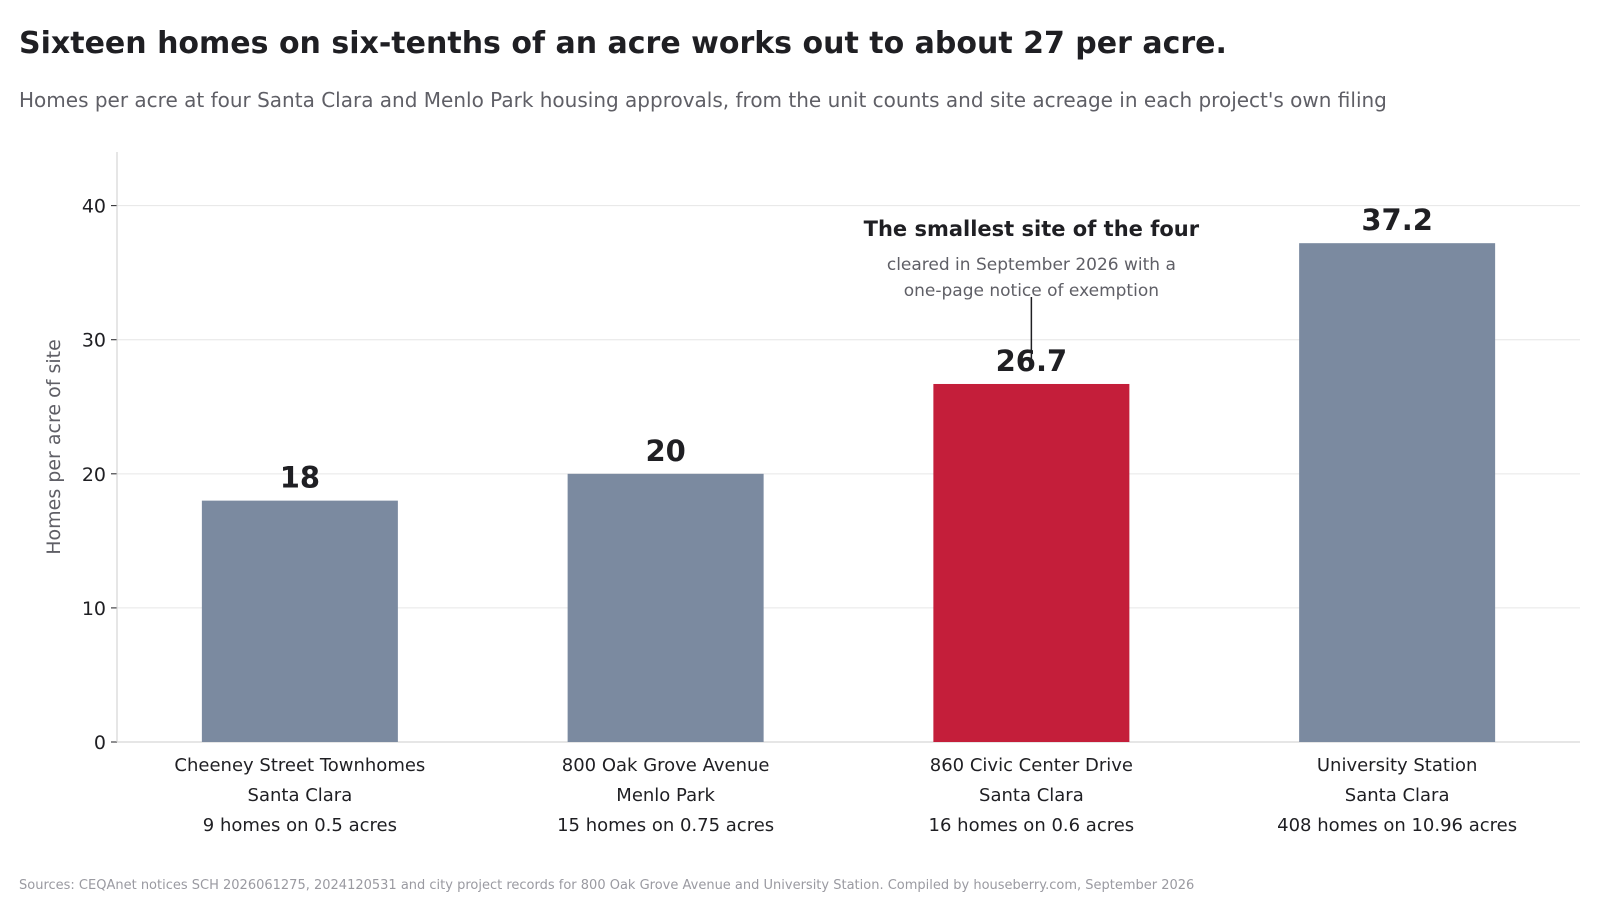 The image size is (1600, 900). I want to click on x-tick-label-city: Menlo Park, so click(665, 795).